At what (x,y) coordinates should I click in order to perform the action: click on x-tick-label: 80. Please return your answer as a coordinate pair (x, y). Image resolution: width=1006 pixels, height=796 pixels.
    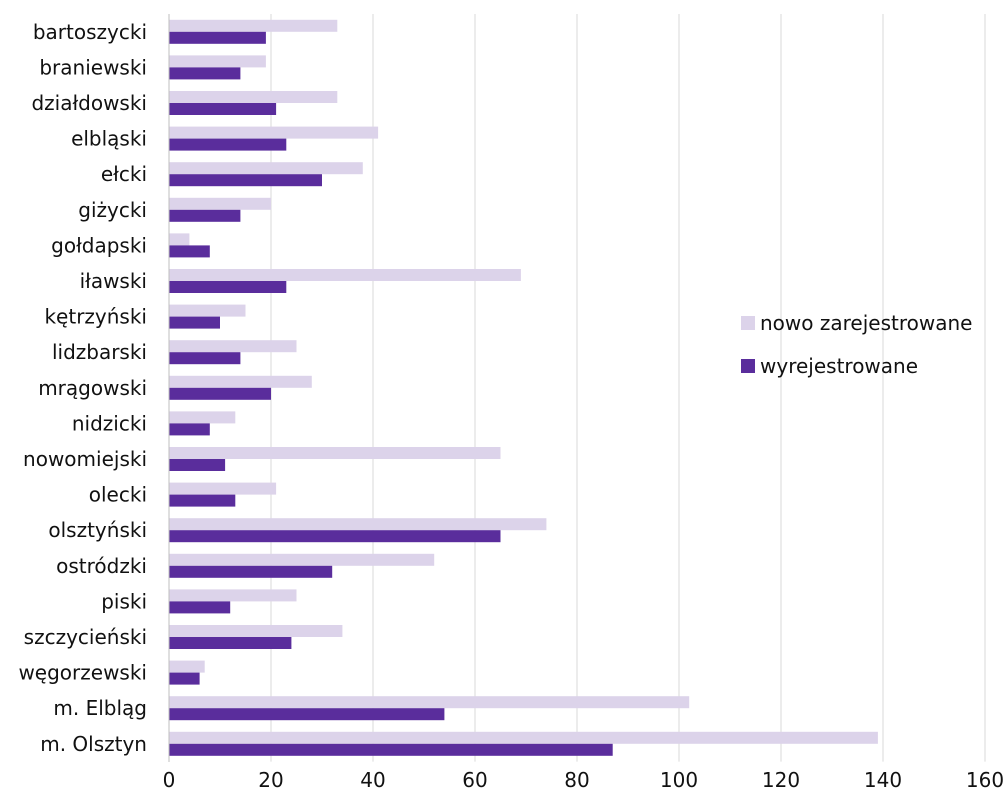
    Looking at the image, I should click on (576, 780).